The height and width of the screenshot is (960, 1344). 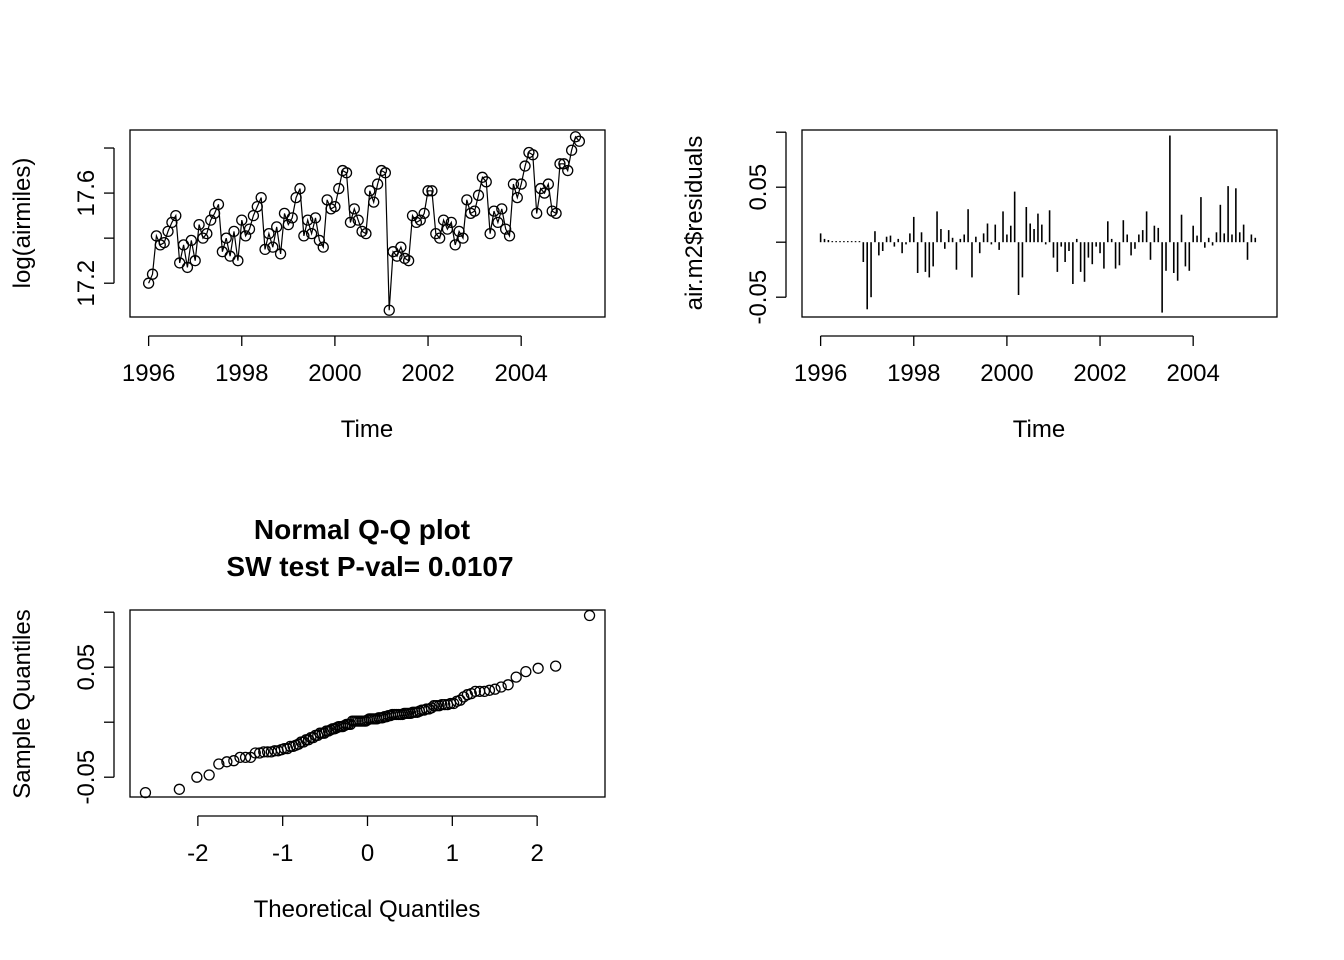 I want to click on series-x-tick-label: 2000, so click(x=334, y=373).